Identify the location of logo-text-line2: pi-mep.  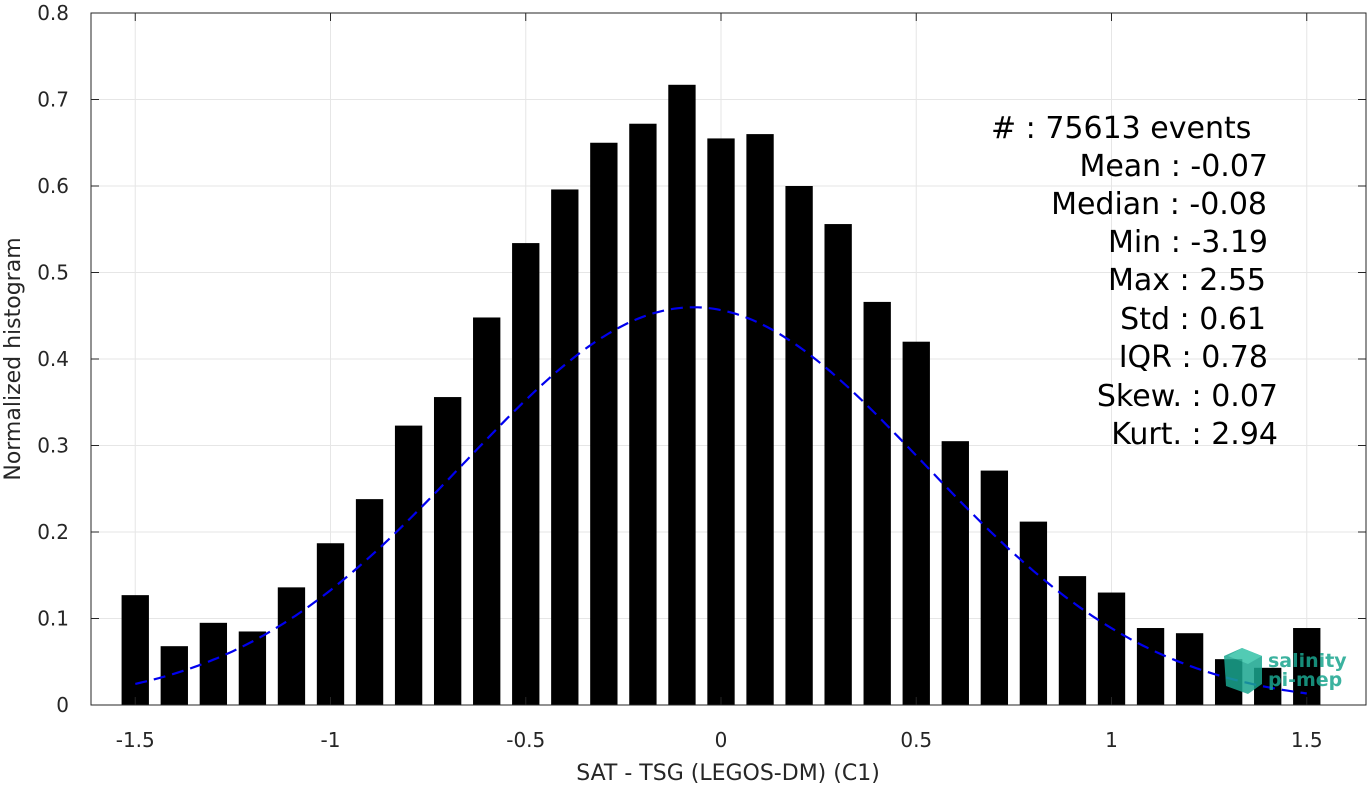
(1305, 680).